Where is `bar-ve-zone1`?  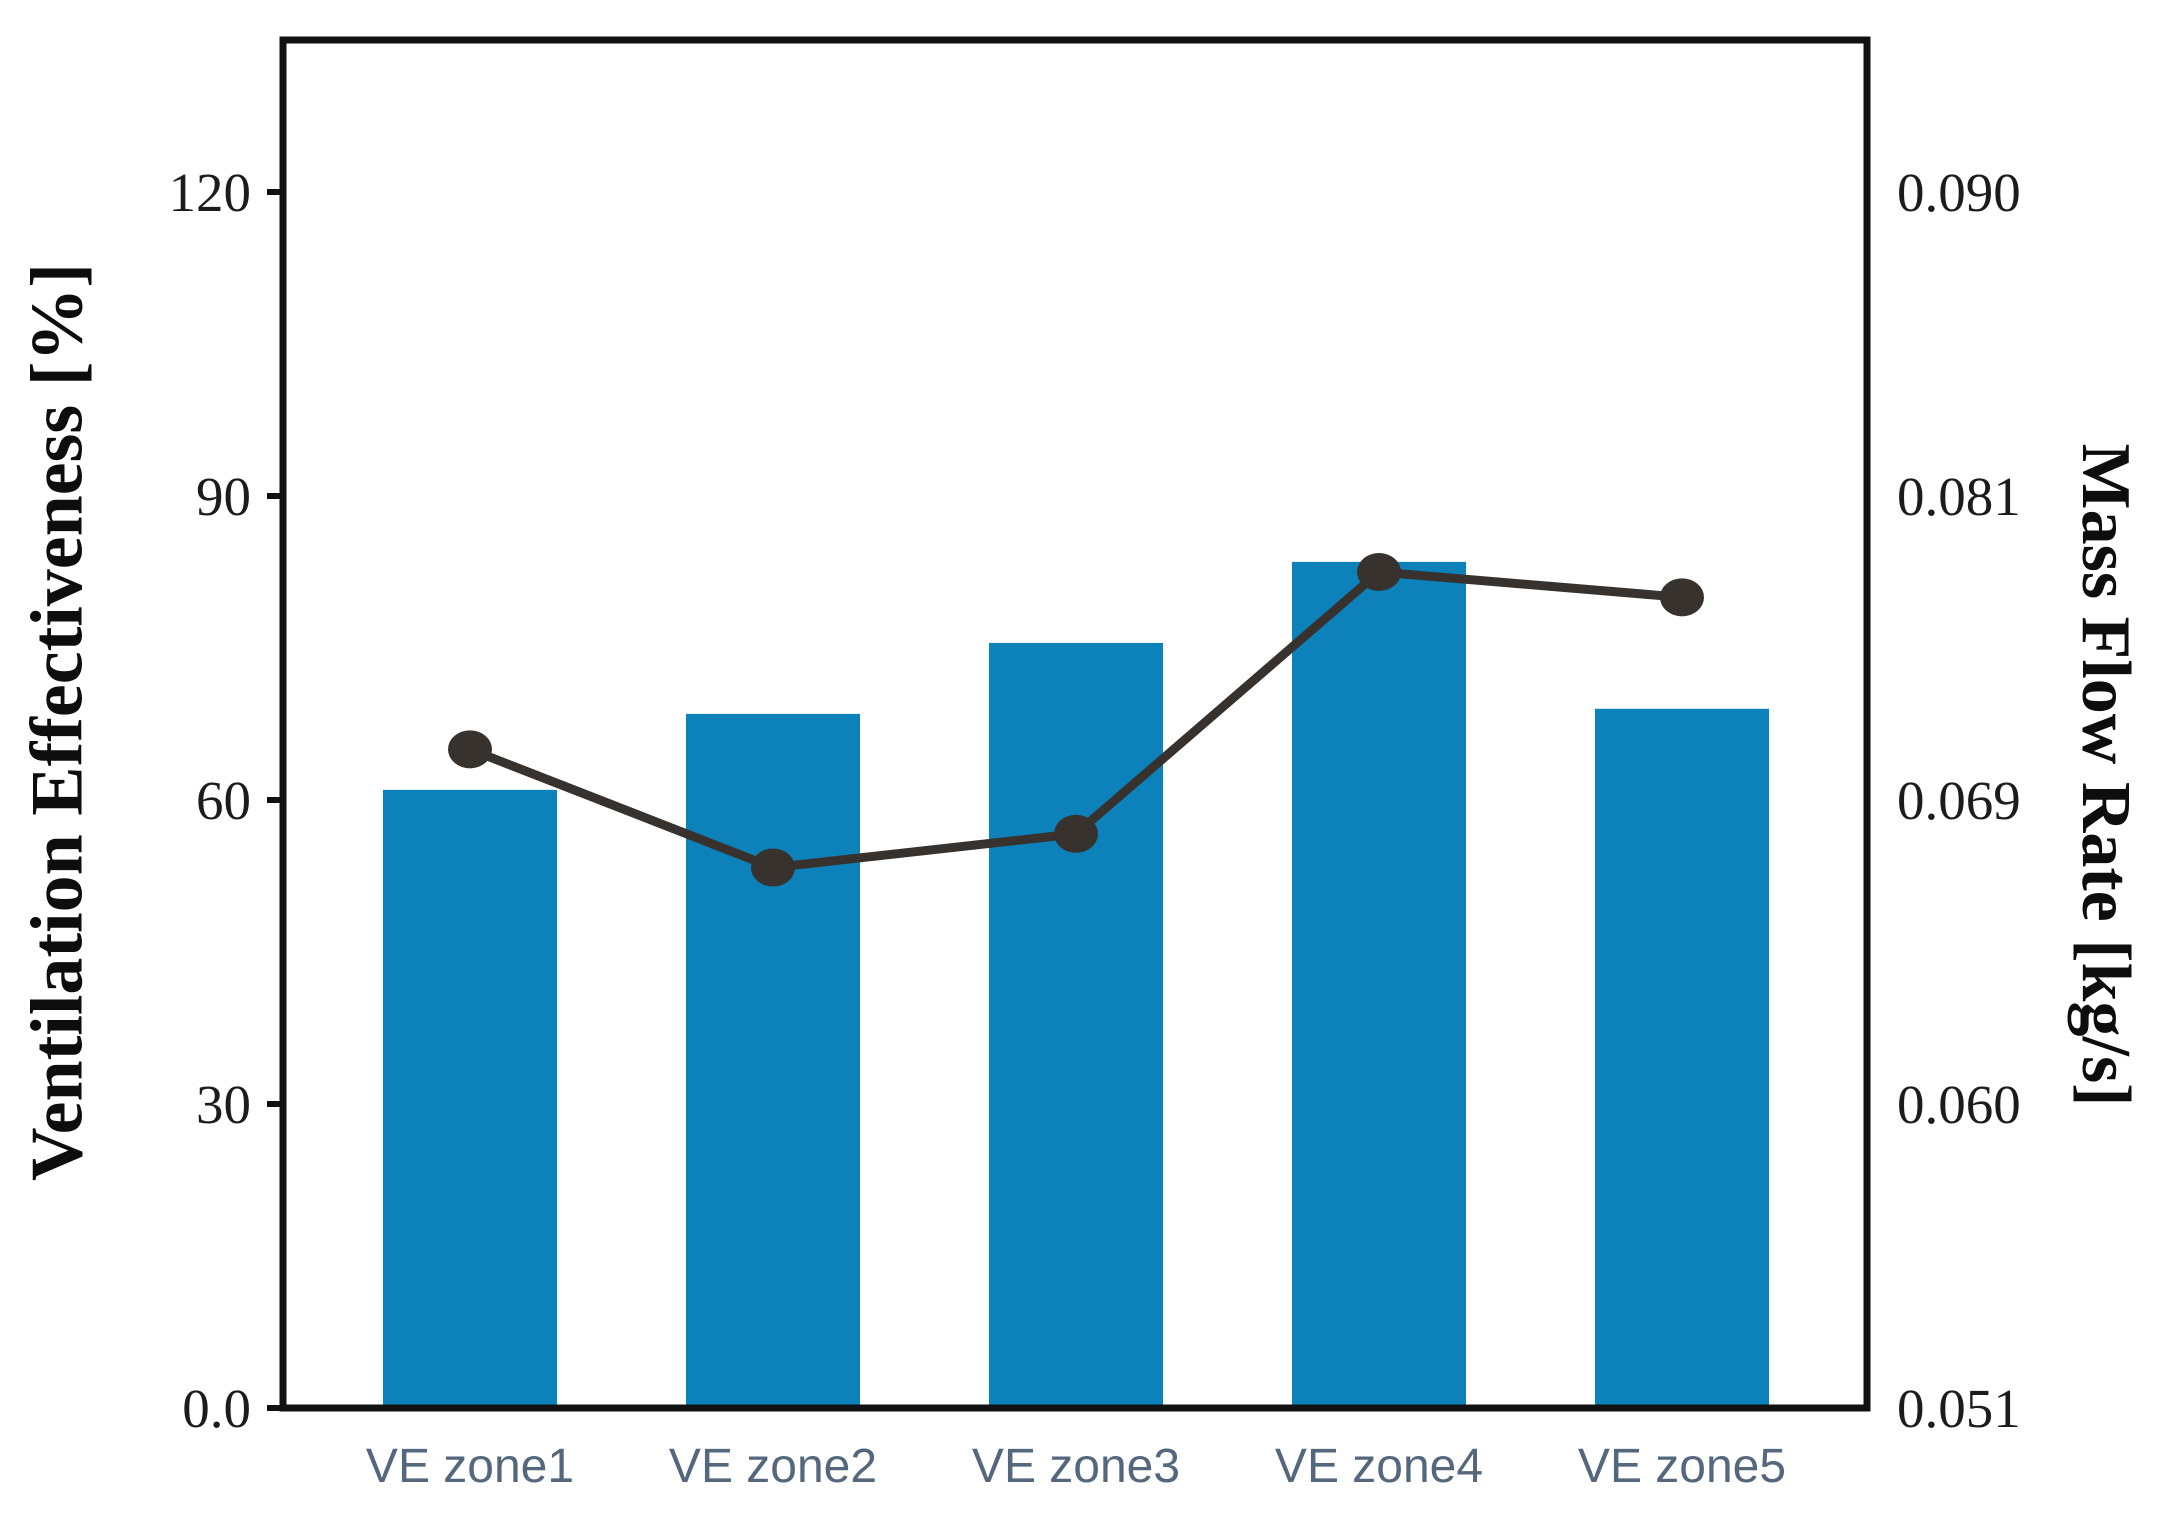 bar-ve-zone1 is located at coordinates (470, 1098).